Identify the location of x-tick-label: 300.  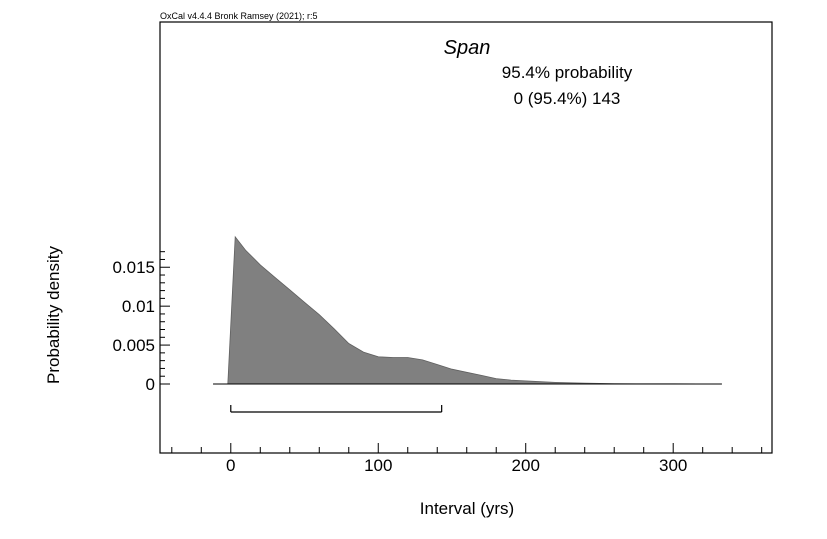
(673, 465).